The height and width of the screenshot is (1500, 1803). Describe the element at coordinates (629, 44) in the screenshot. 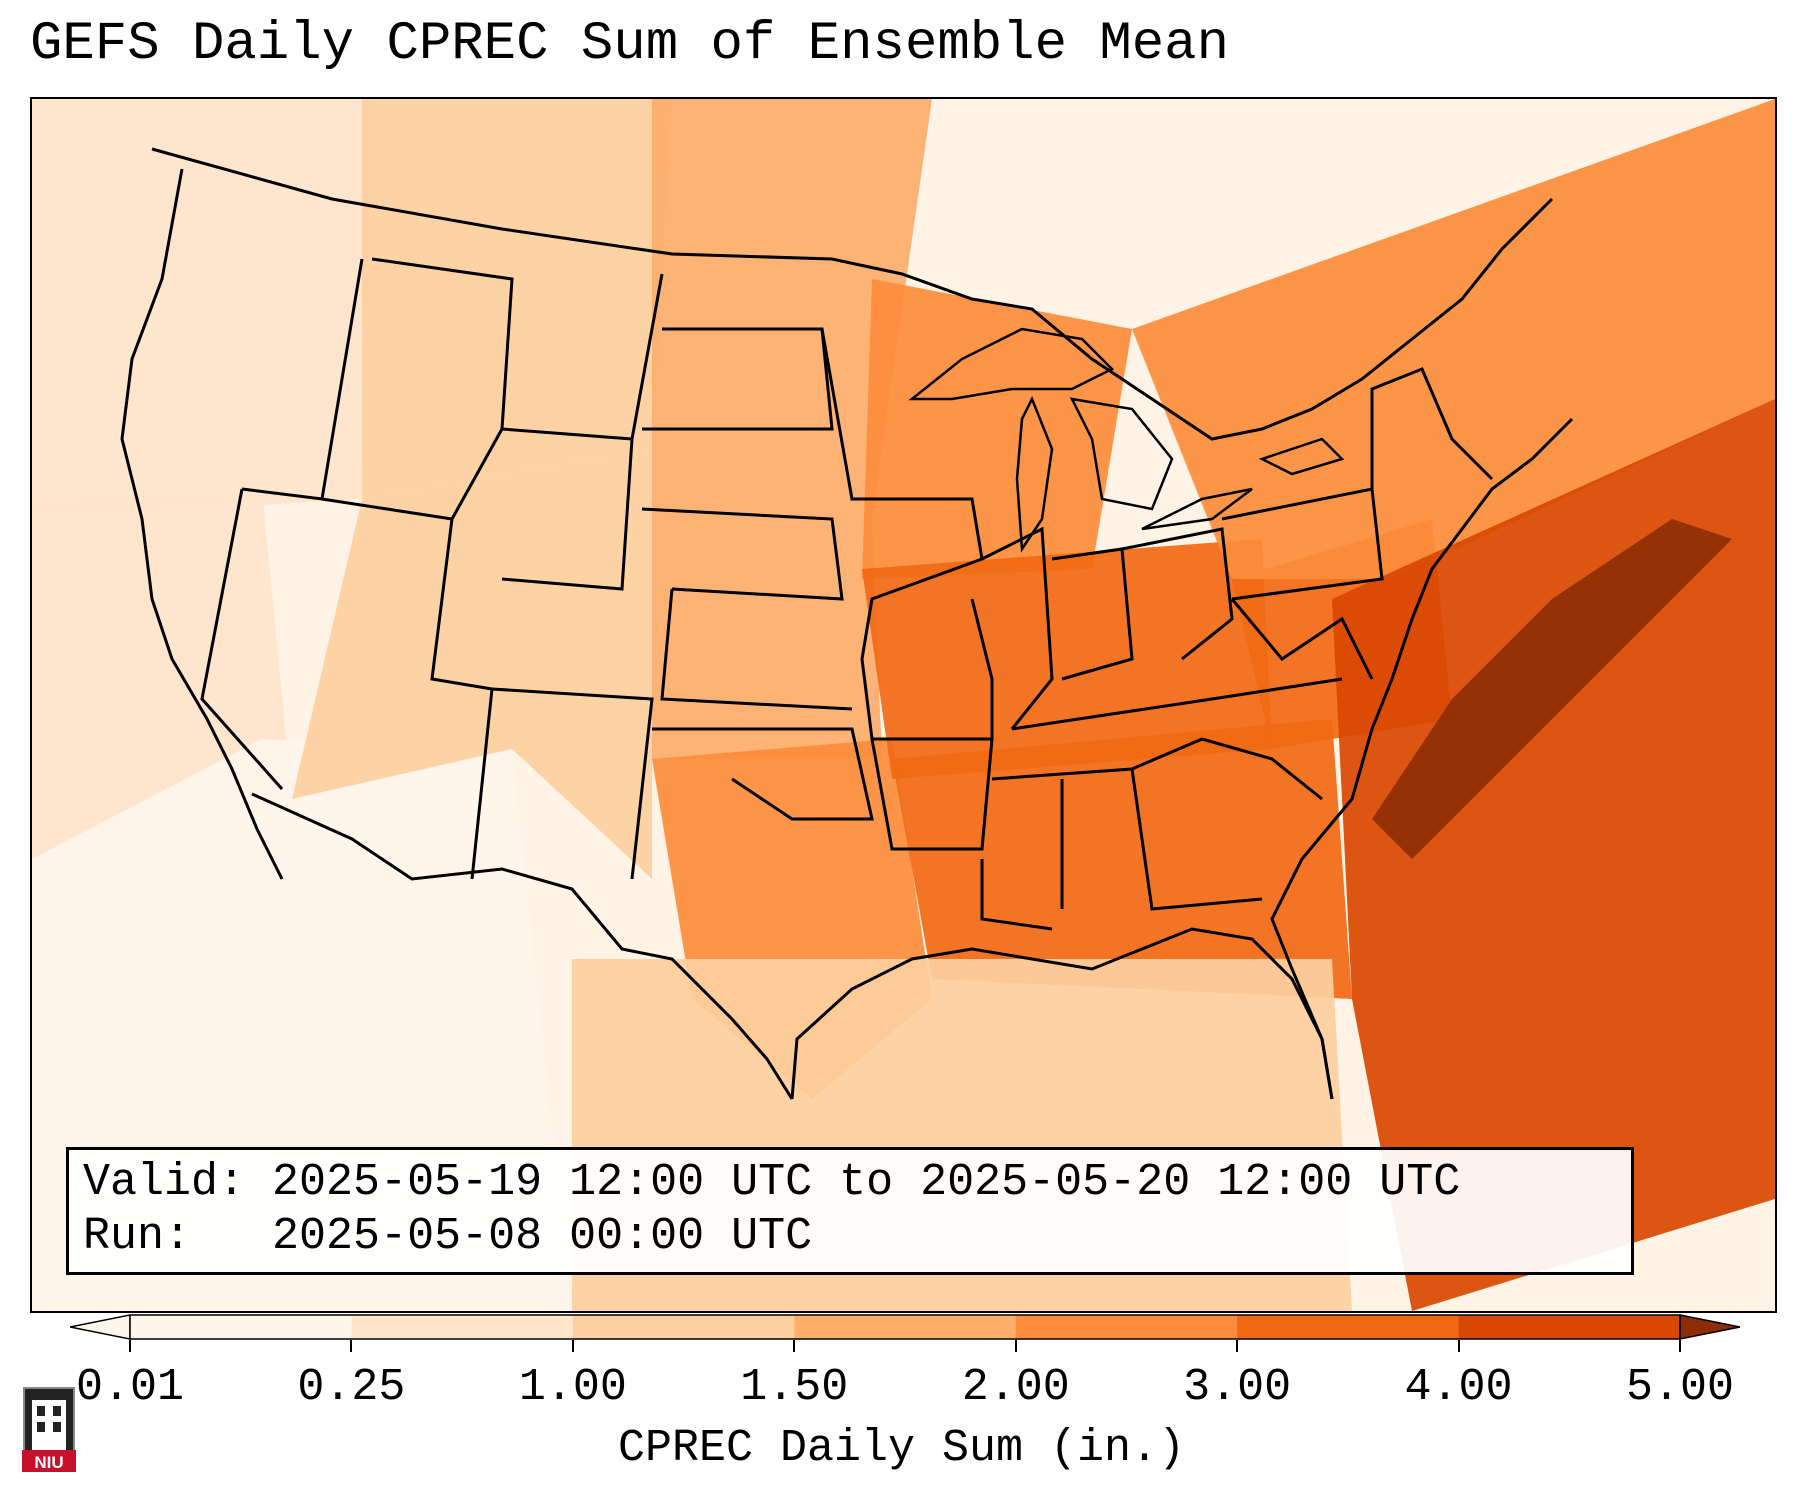

I see `map-title: GEFS Daily CPREC Sum of Ensemble Mean` at that location.